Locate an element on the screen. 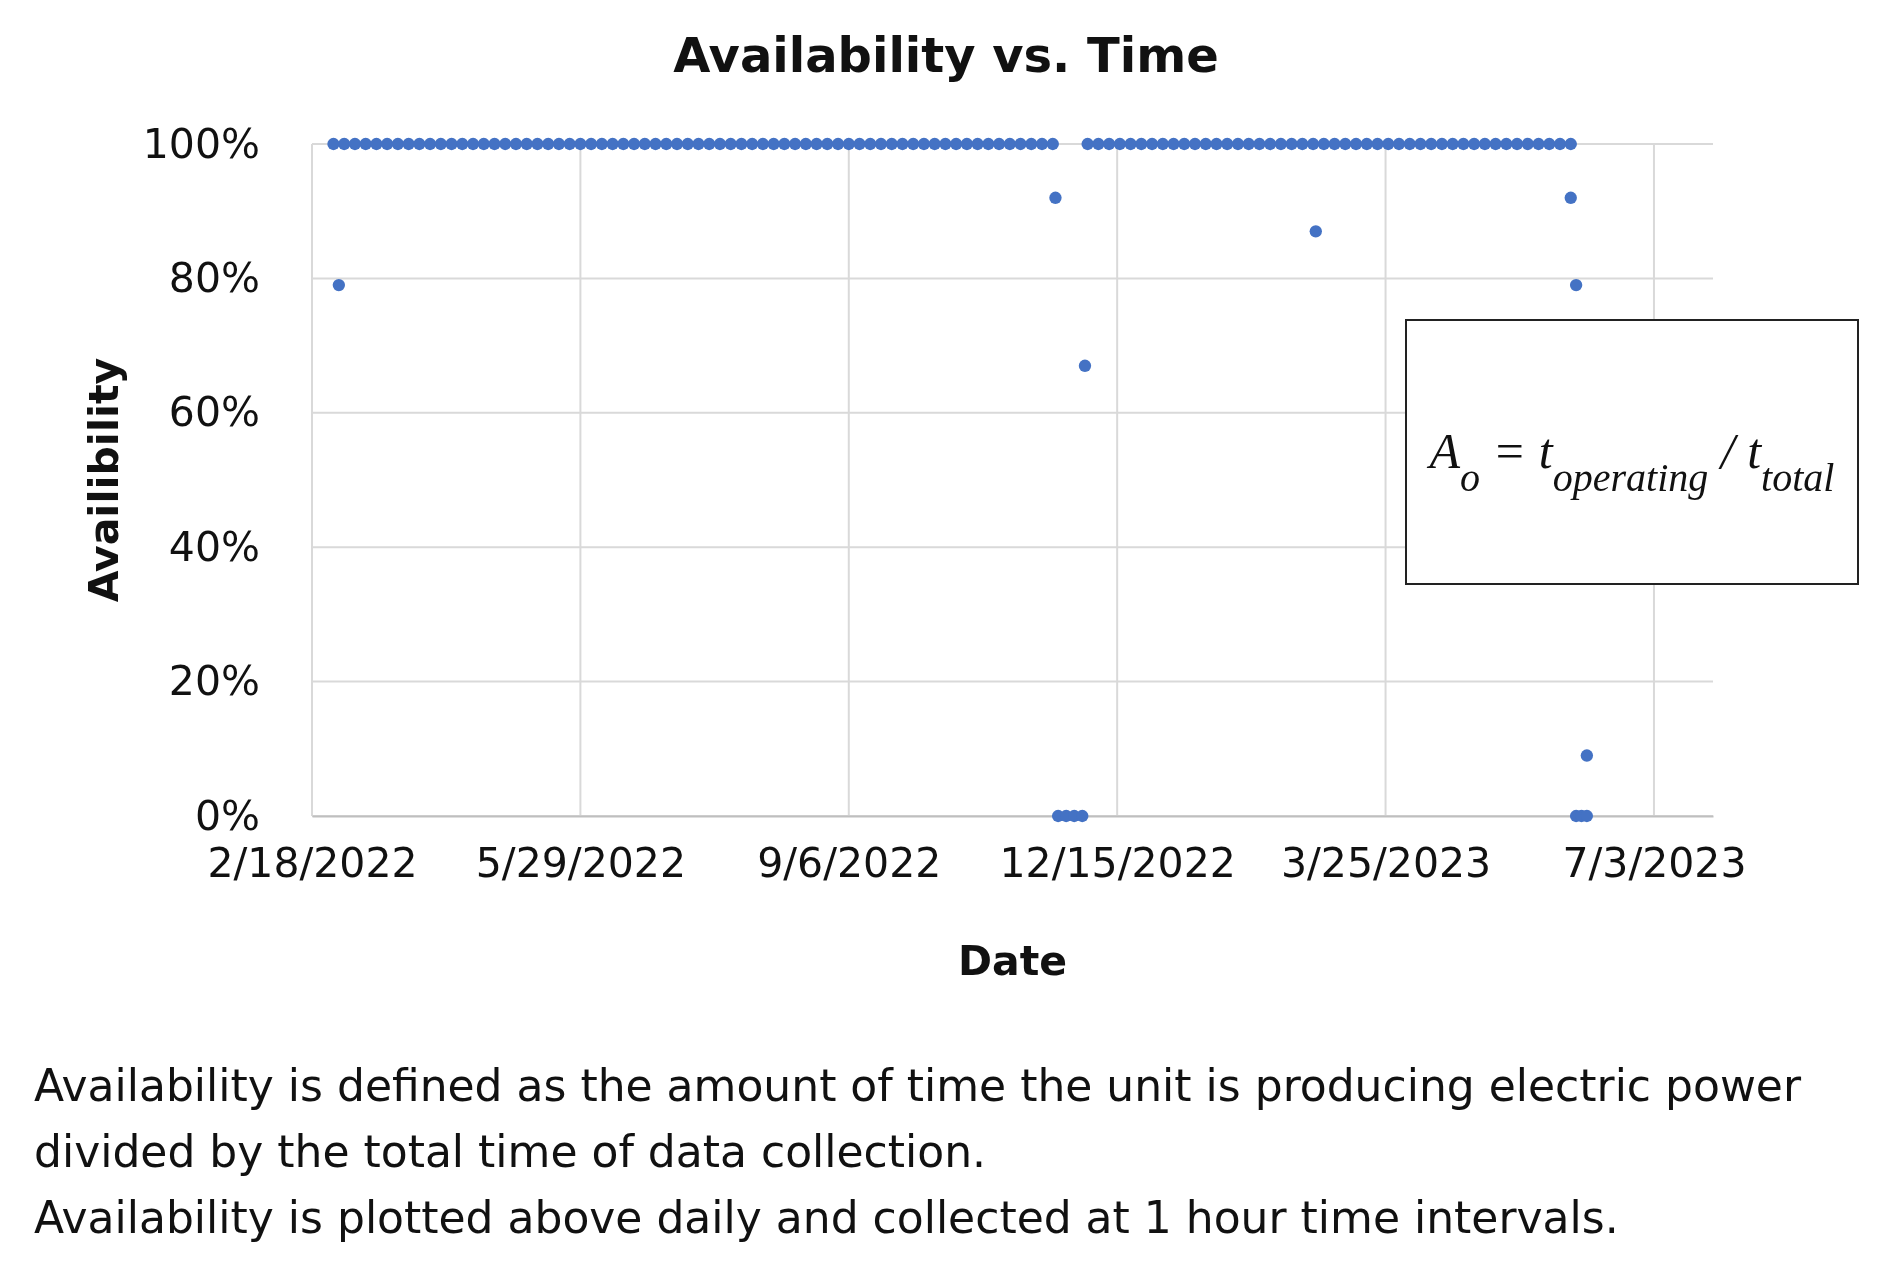  y-axis-title: Availibility is located at coordinates (104, 480).